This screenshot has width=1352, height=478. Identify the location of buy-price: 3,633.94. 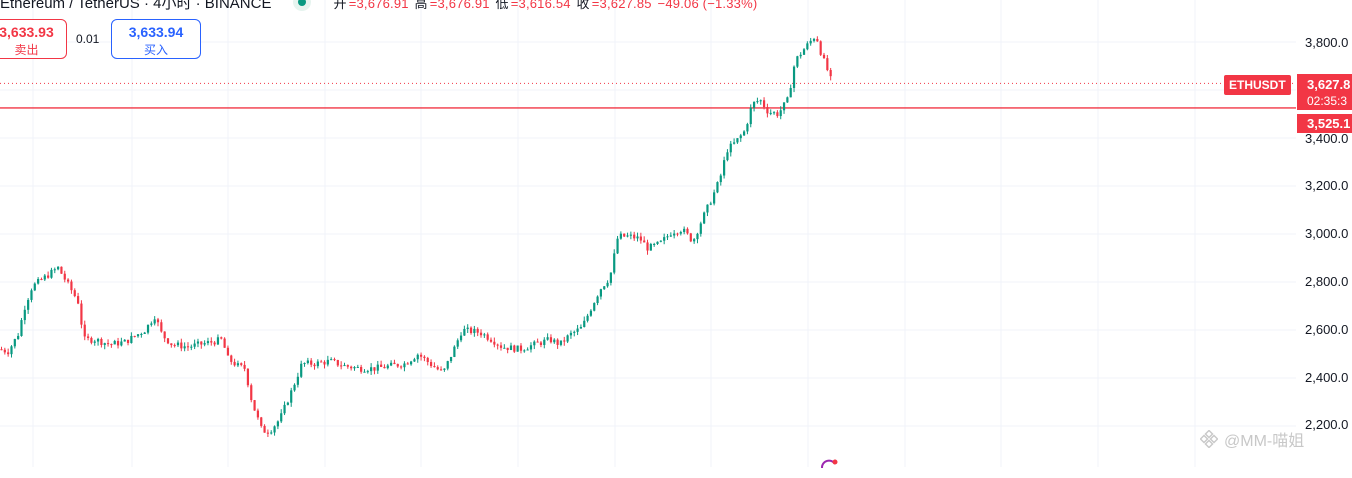
(156, 32).